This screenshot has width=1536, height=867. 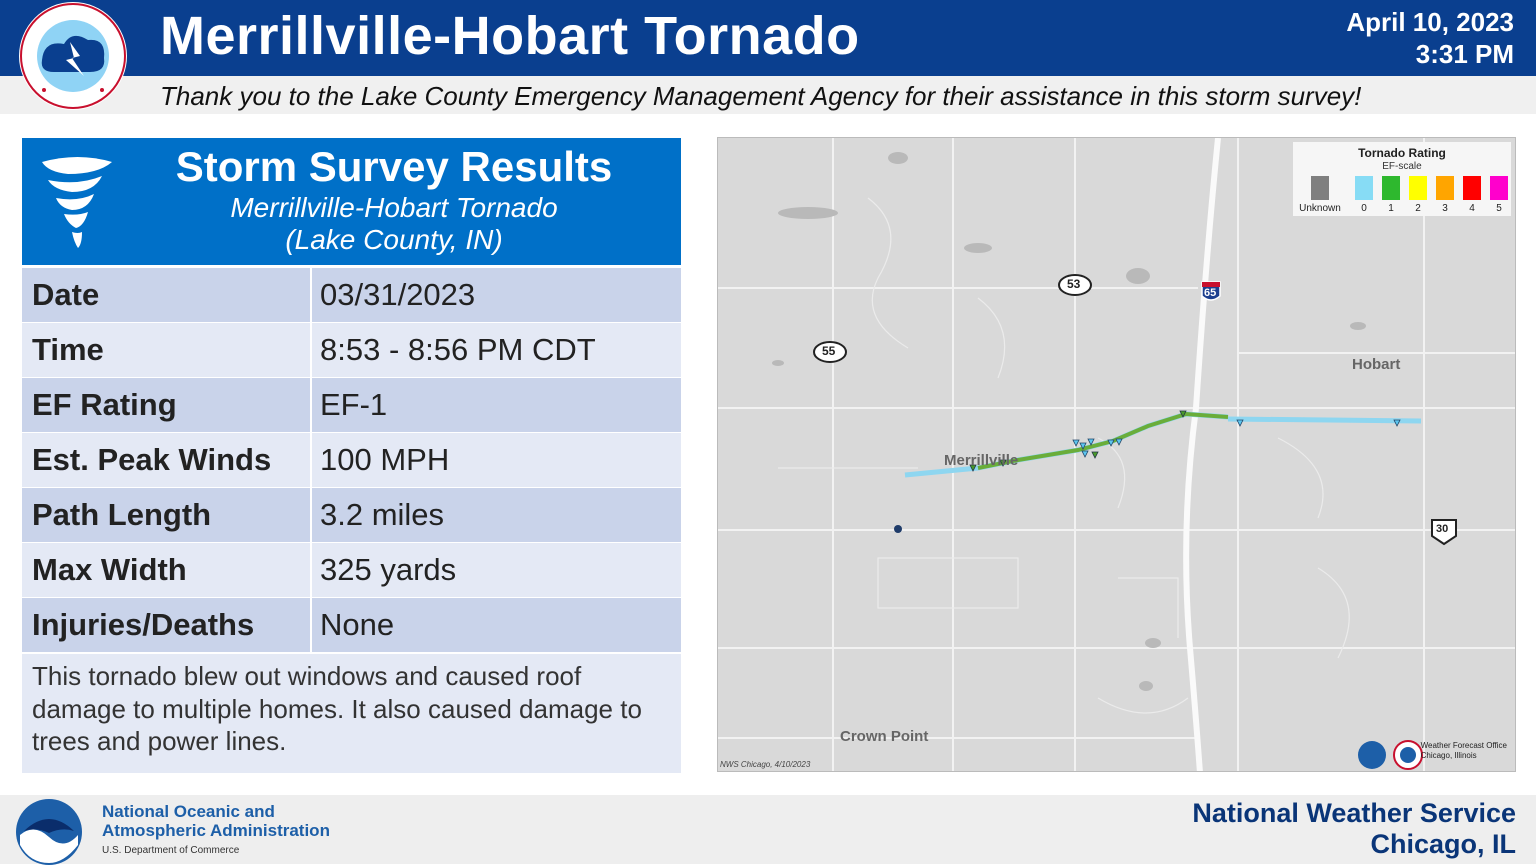 I want to click on shield-i-65: 65, so click(x=1210, y=293).